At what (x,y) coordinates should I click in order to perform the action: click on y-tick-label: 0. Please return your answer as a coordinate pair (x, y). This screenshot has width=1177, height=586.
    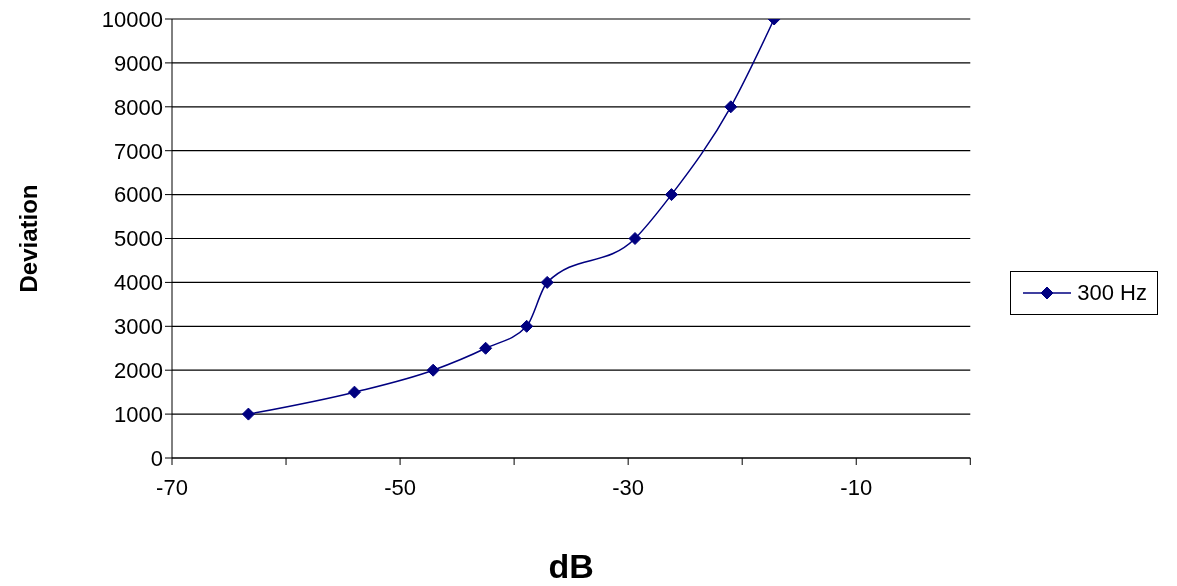
    Looking at the image, I should click on (156, 458).